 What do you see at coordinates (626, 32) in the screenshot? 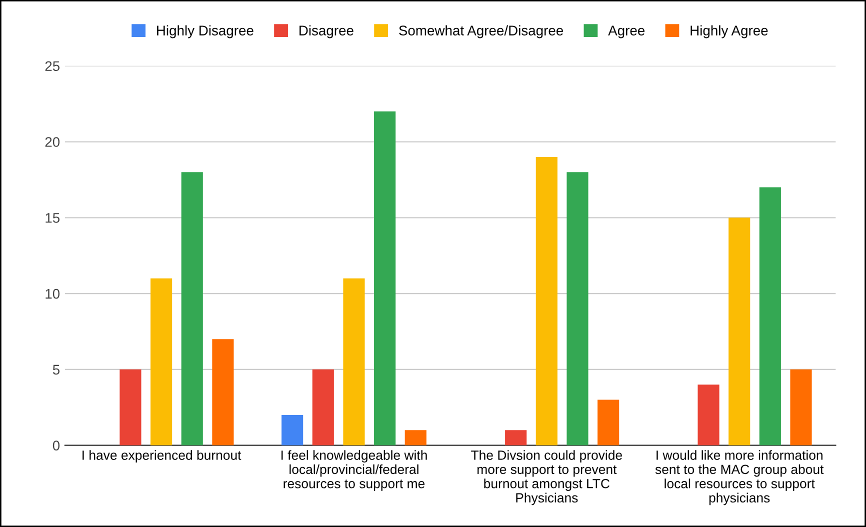
I see `legend-label: Agree` at bounding box center [626, 32].